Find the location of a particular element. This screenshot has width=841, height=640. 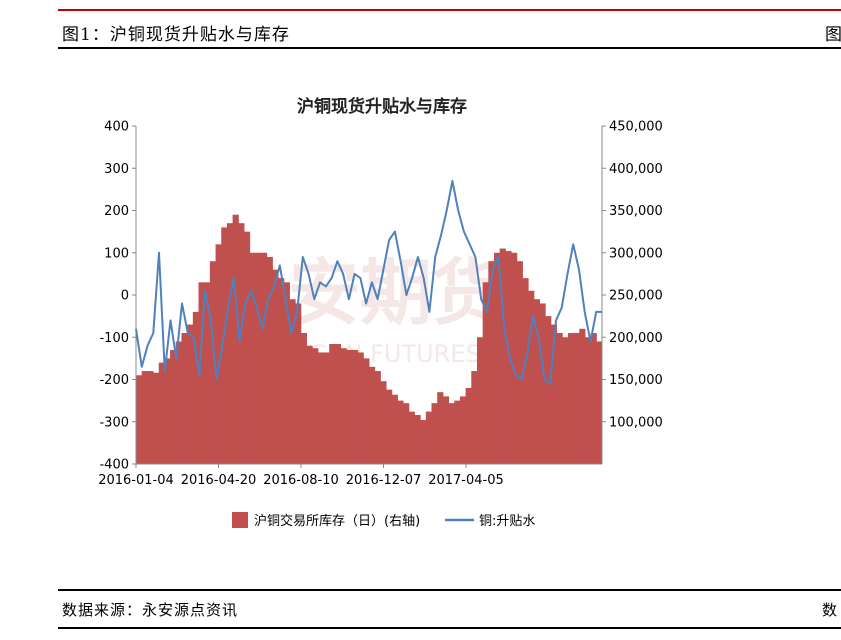

right-tick-label: 450,000 is located at coordinates (636, 127).